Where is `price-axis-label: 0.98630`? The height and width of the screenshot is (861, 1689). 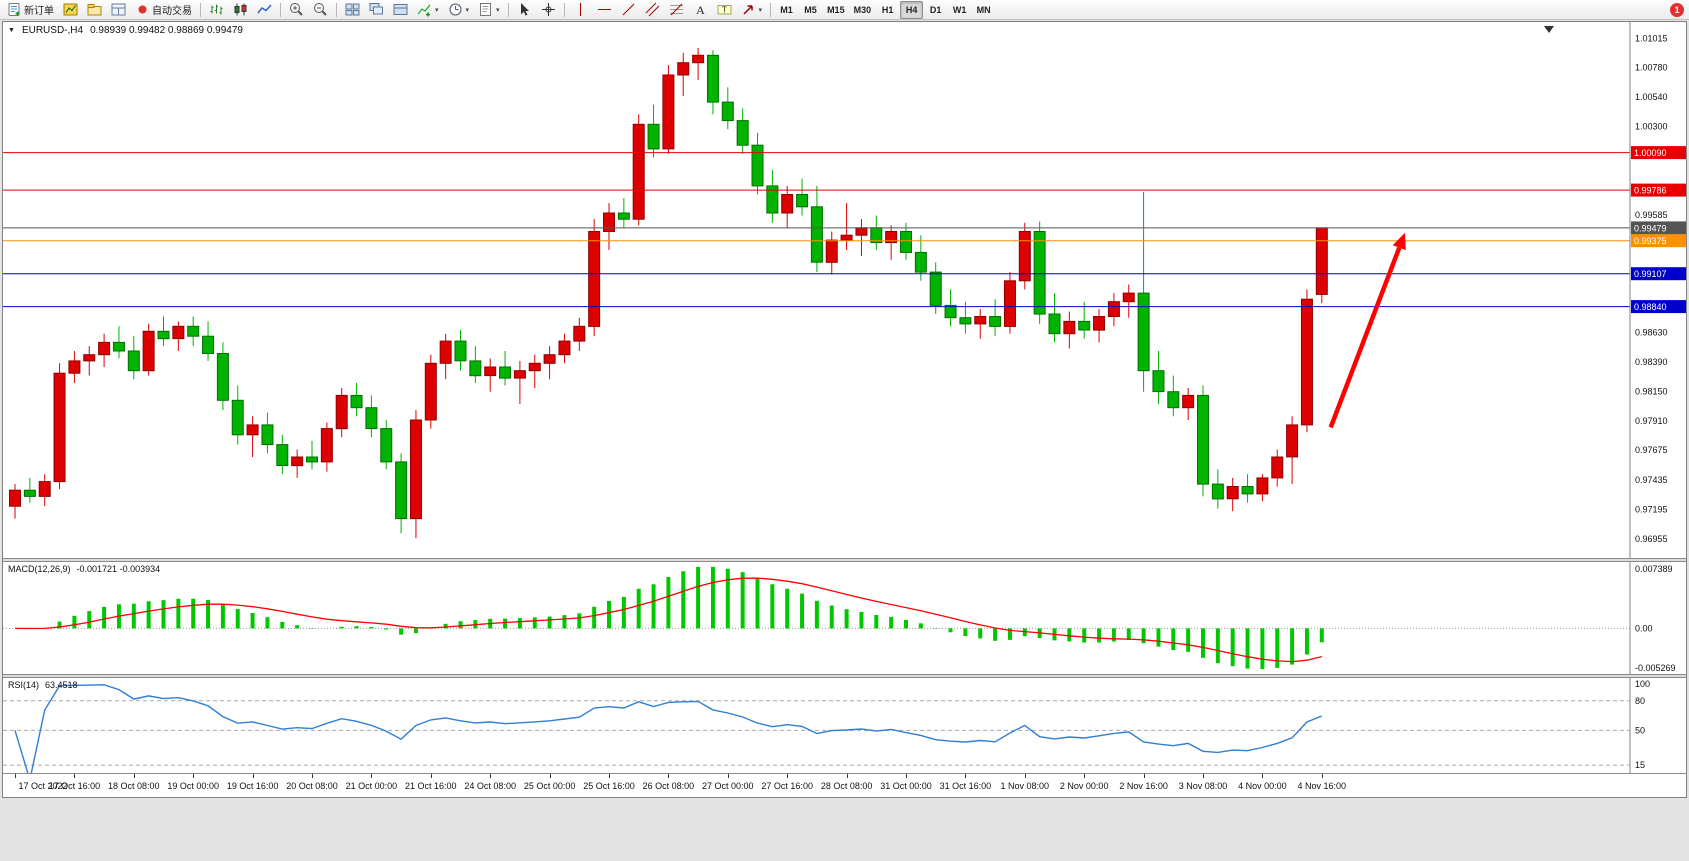 price-axis-label: 0.98630 is located at coordinates (1651, 333).